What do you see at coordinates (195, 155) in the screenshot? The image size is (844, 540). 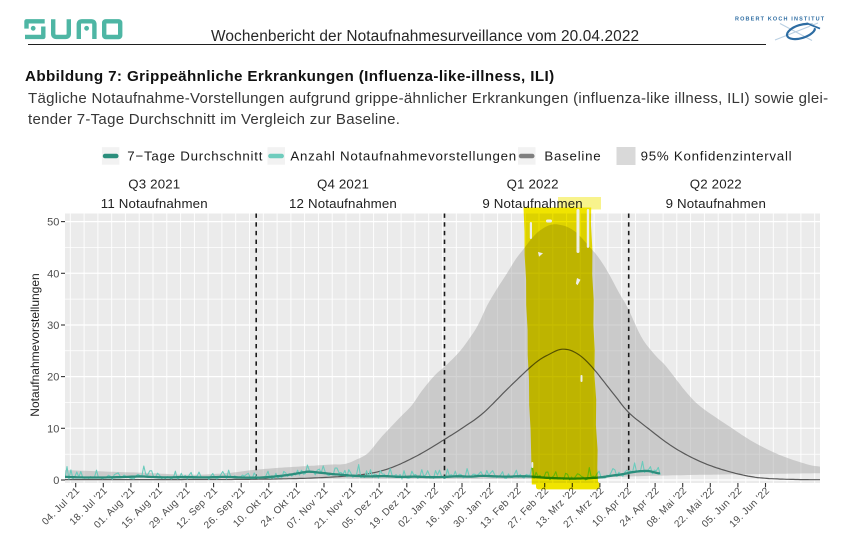 I see `svg-text: 7−Tage Durchschnitt` at bounding box center [195, 155].